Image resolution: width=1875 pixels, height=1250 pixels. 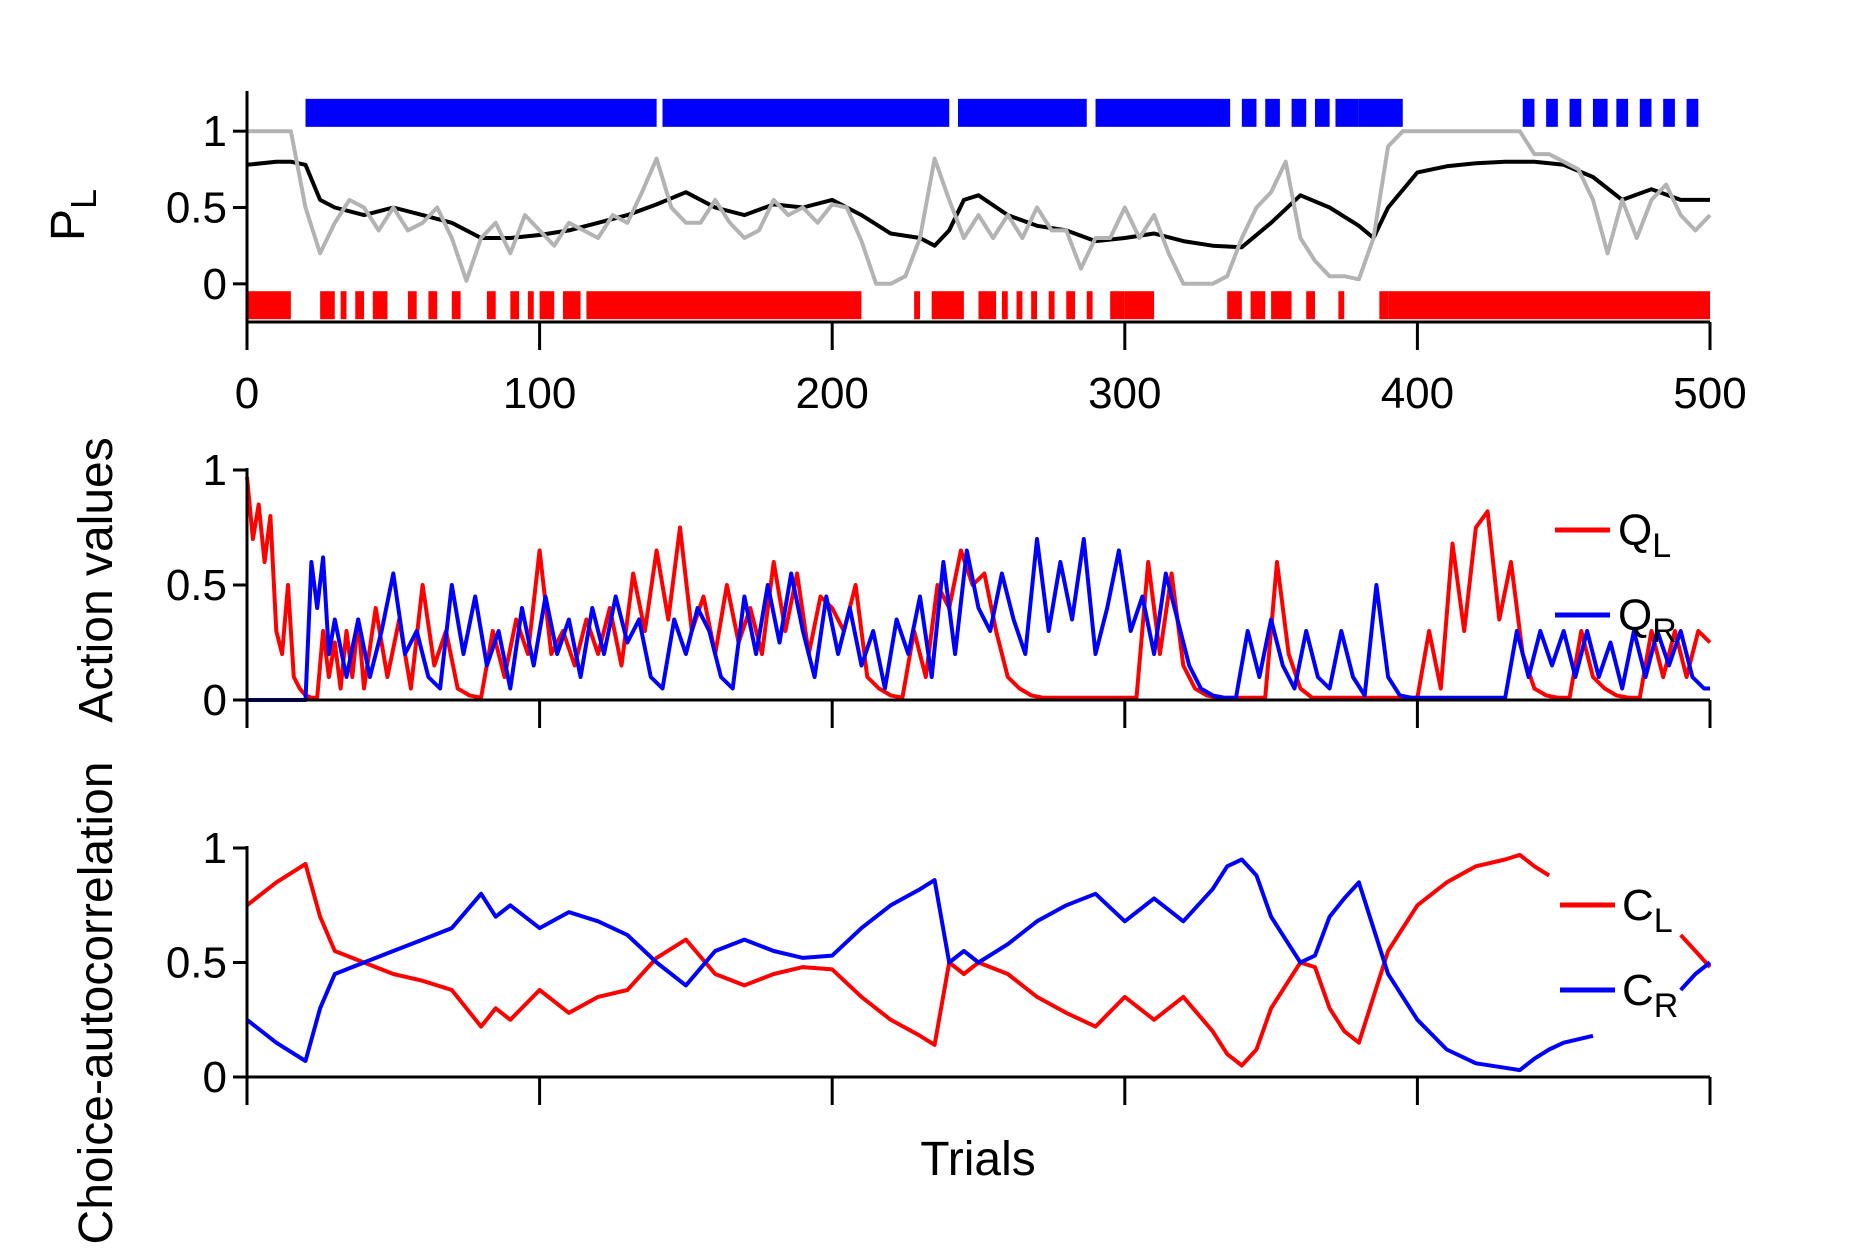 What do you see at coordinates (1650, 995) in the screenshot?
I see `legend-cr-label: CR` at bounding box center [1650, 995].